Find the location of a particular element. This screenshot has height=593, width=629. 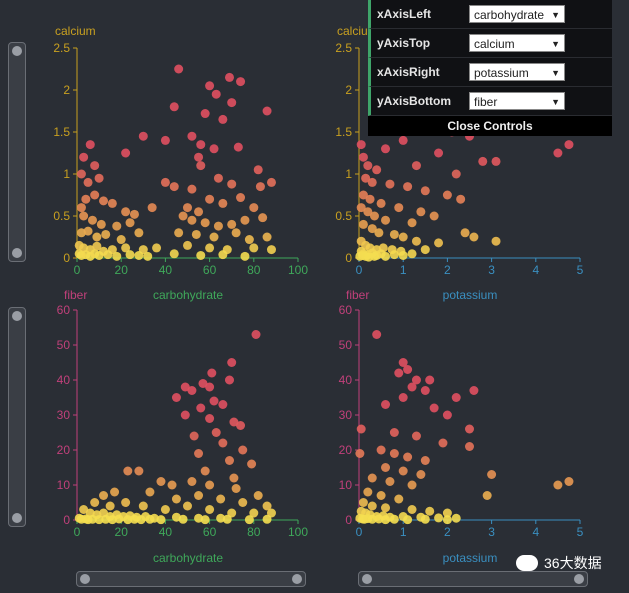

x-slider-left is located at coordinates (191, 579).